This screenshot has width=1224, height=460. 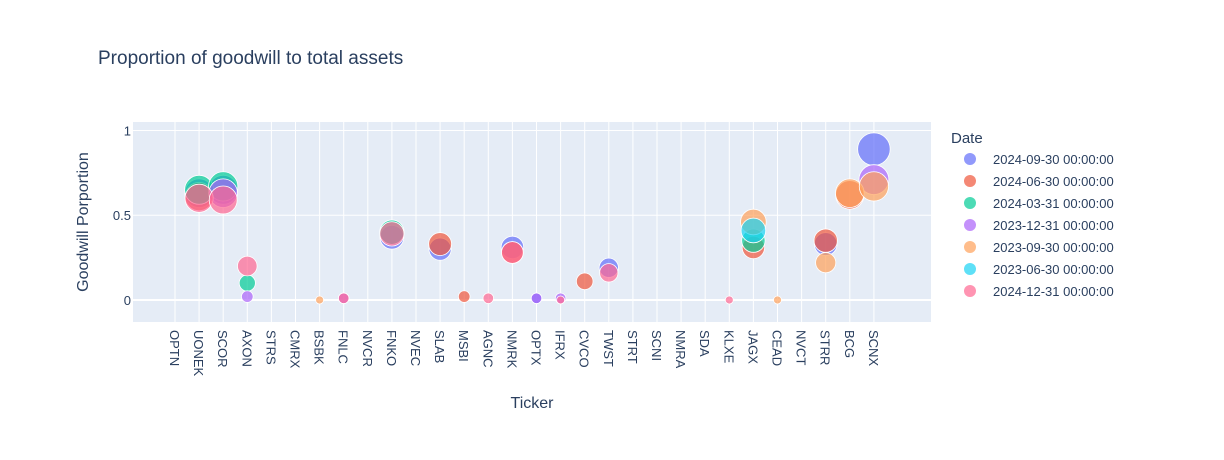 I want to click on x-tick-label: SCOR, so click(x=222, y=349).